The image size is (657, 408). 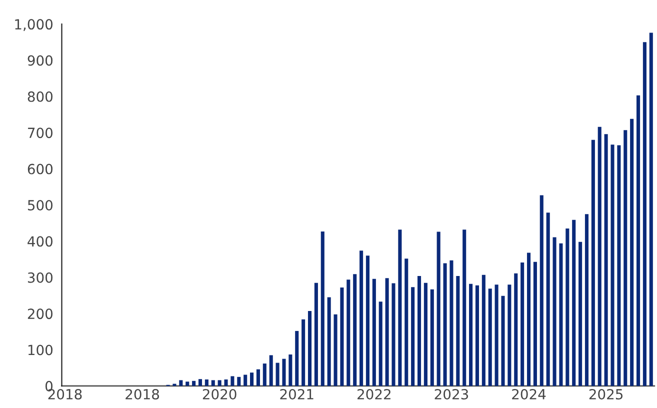 What do you see at coordinates (40, 96) in the screenshot?
I see `y-tick-label: 800` at bounding box center [40, 96].